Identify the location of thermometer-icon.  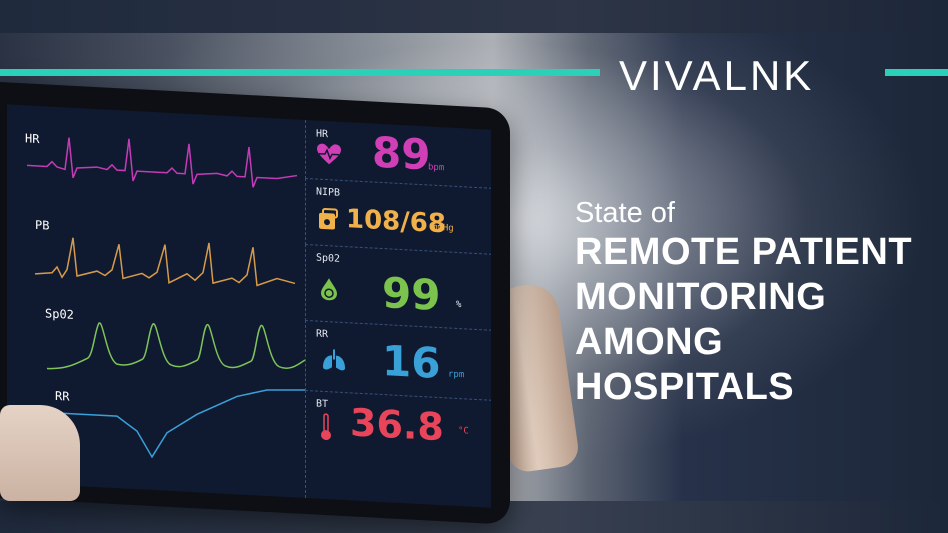
(326, 427).